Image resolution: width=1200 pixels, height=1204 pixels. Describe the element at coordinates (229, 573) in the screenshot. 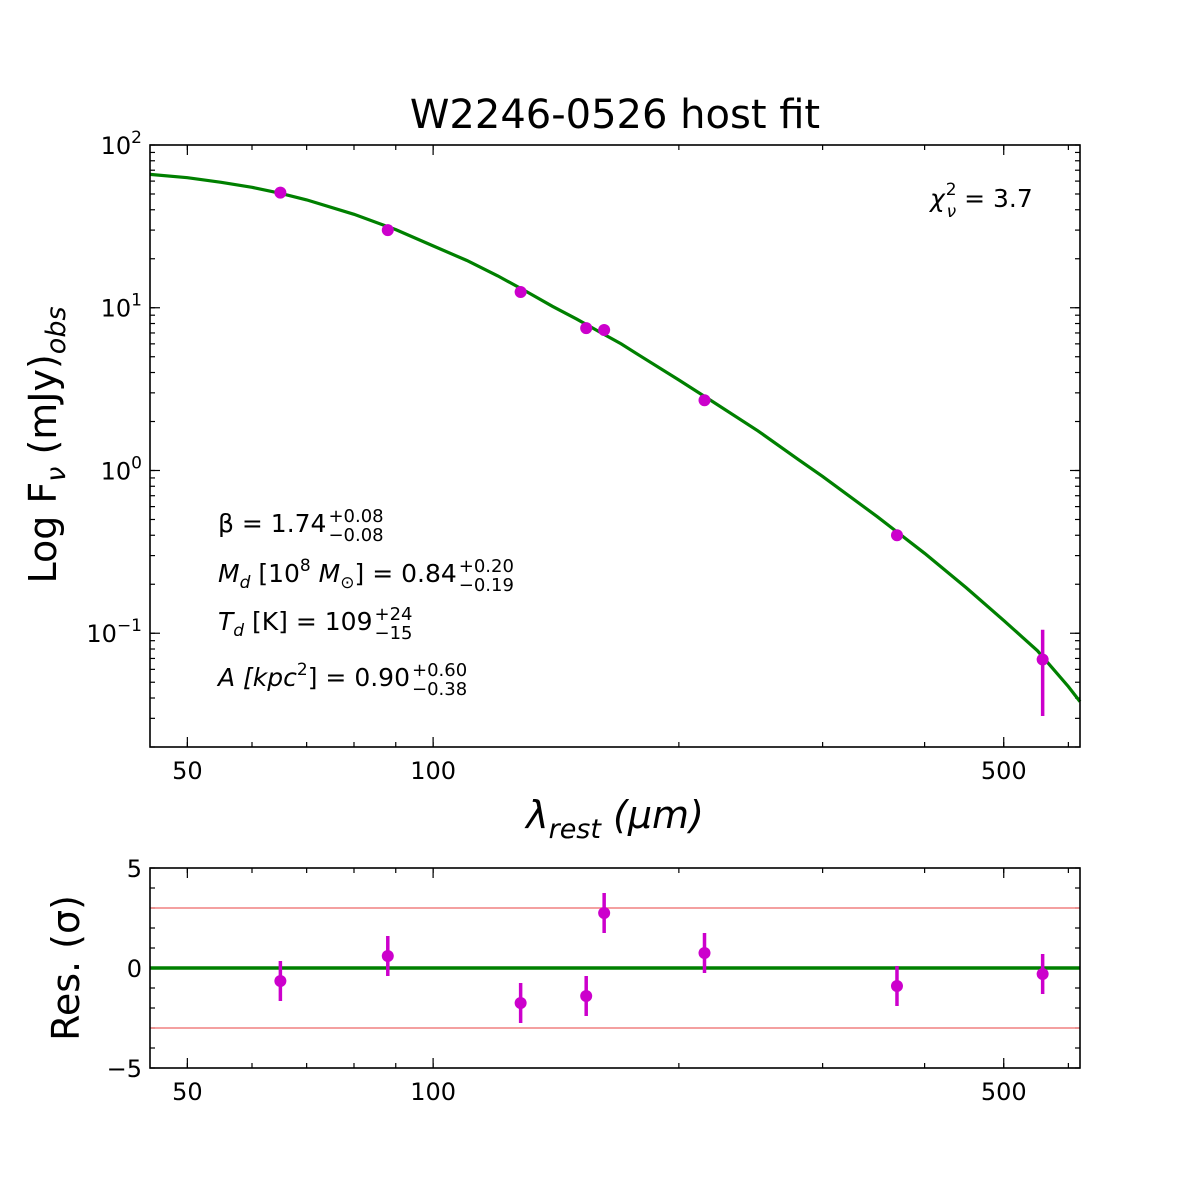

I see `param-symbol: M` at that location.